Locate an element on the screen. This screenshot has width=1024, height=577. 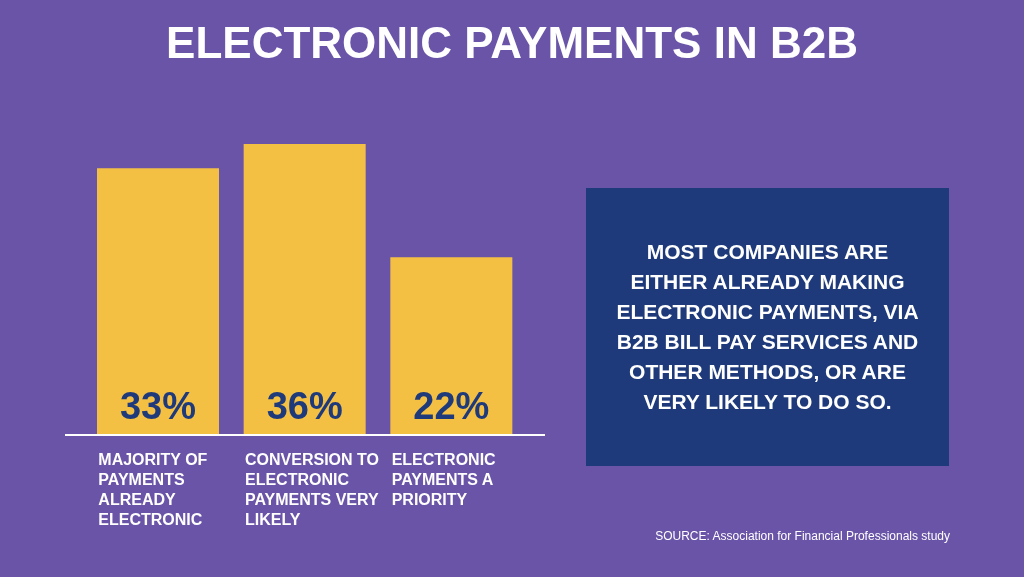
x-tick-label: MAJORITY OF PAYMENTS ALREADY ELECTRONIC is located at coordinates (153, 489).